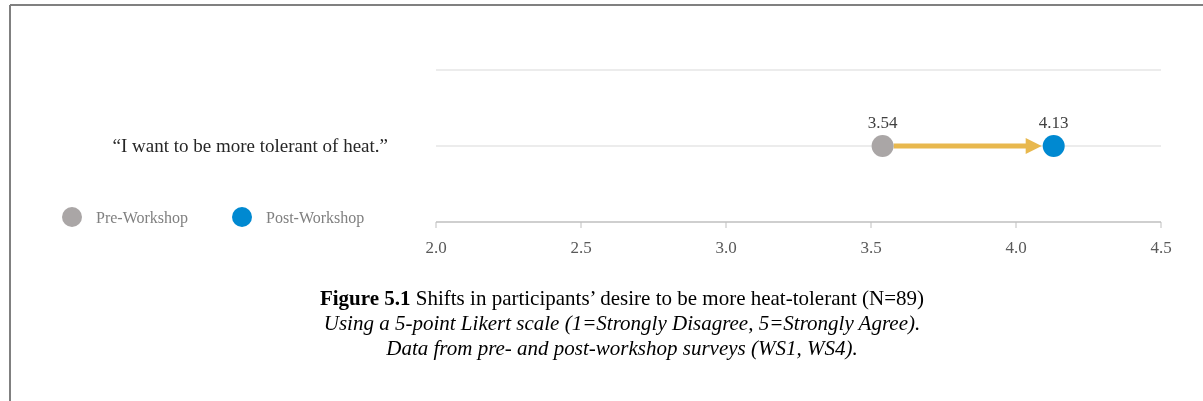 This screenshot has width=1203, height=401. I want to click on legend-label: Pre-Workshop, so click(142, 218).